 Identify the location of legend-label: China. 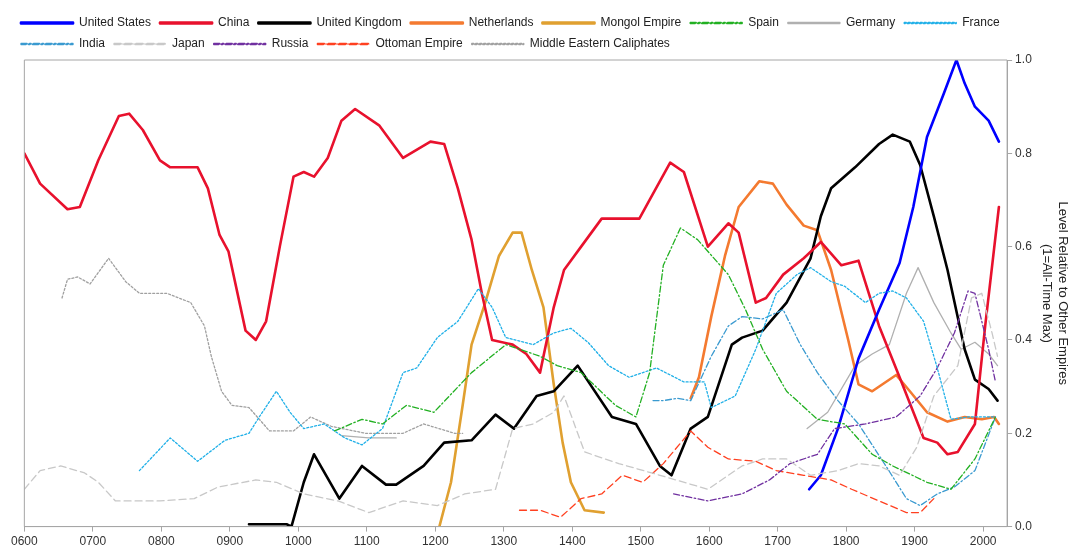
(234, 22).